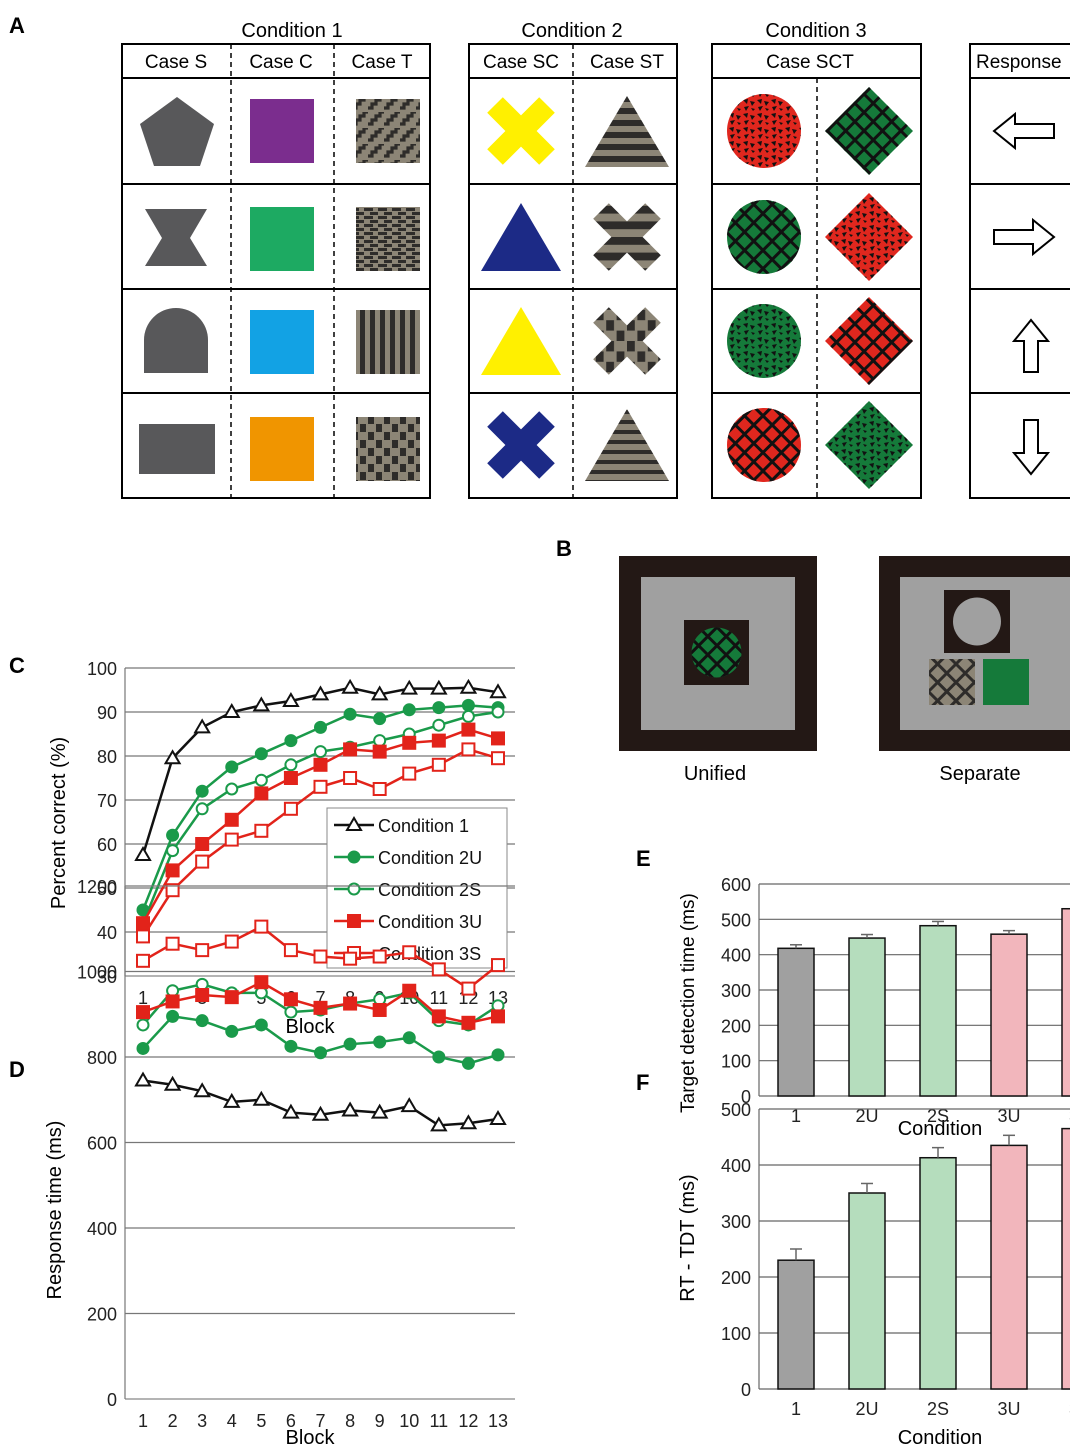  What do you see at coordinates (311, 1027) in the screenshot?
I see `c-x-axis-label: Block` at bounding box center [311, 1027].